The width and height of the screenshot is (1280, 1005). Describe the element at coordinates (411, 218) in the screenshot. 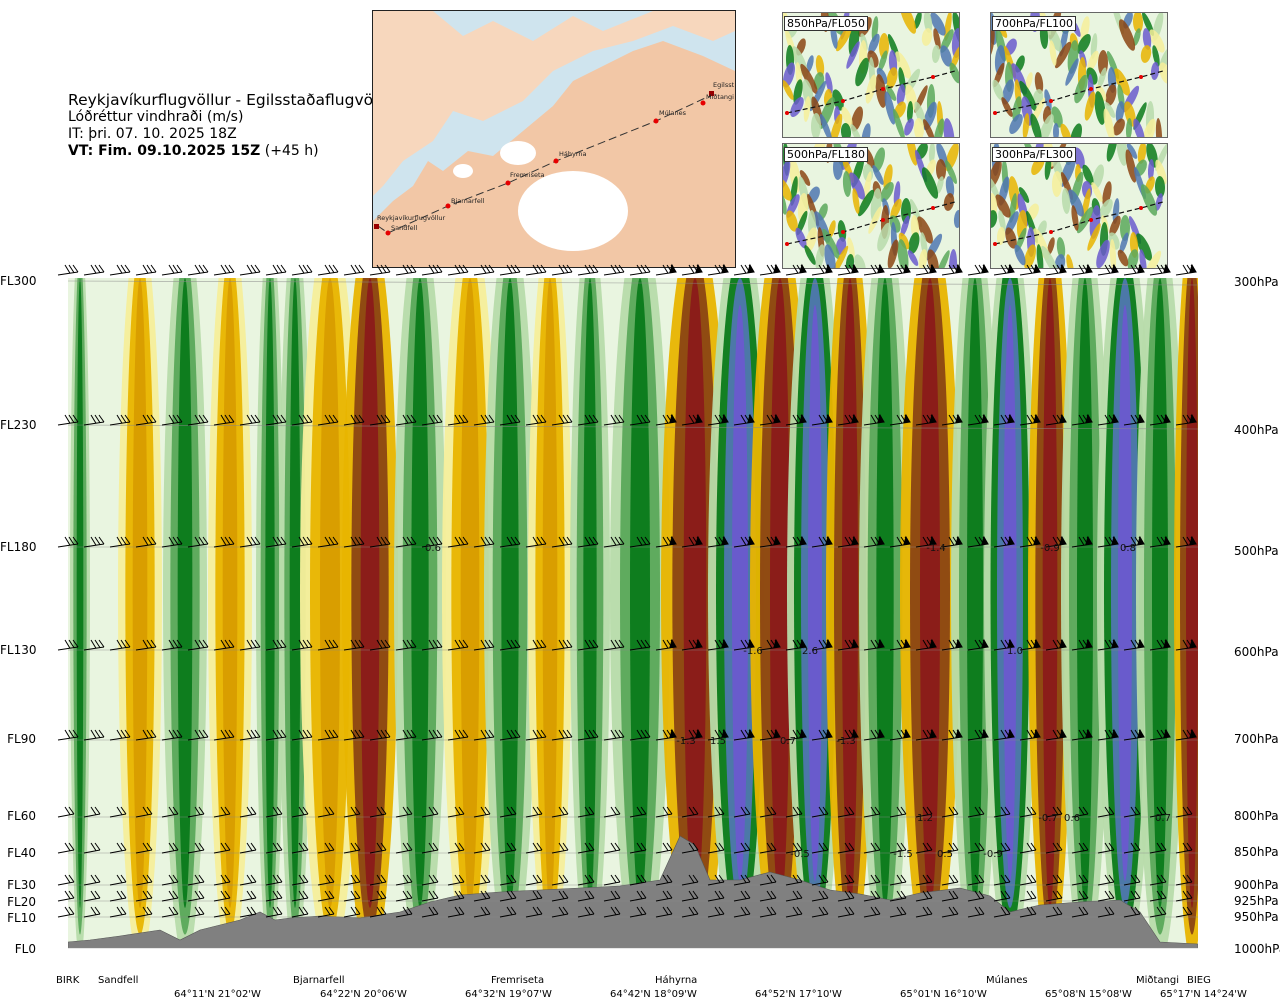

I see `map-label-rvk: Reykjavíkurflugvöllur` at that location.